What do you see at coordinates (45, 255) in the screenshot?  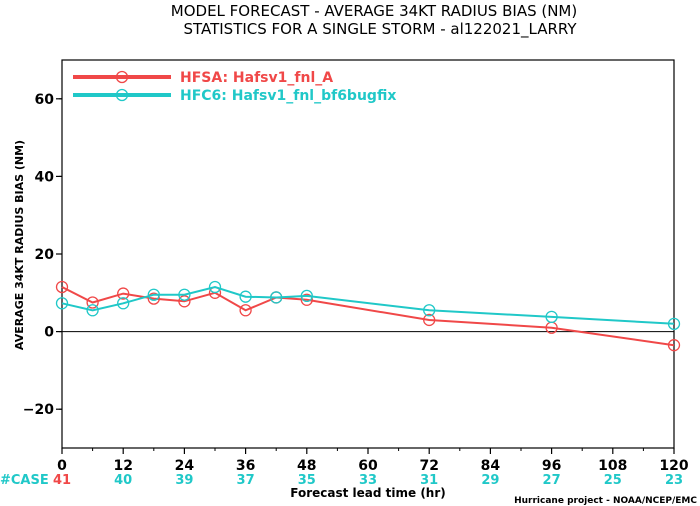 I see `y-tick-label: 20` at bounding box center [45, 255].